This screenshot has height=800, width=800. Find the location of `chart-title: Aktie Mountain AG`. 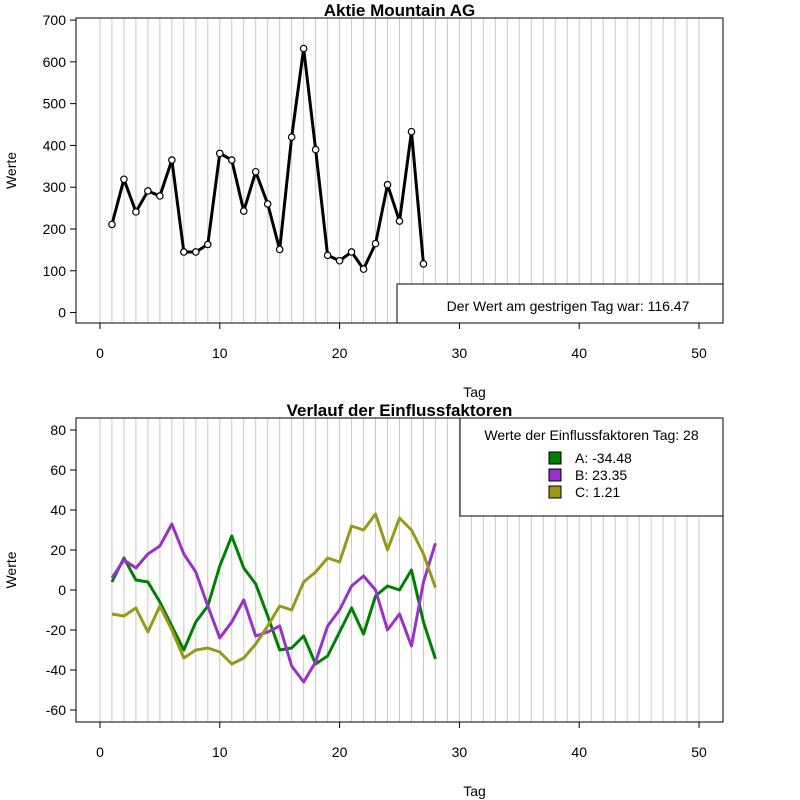

chart-title: Aktie Mountain AG is located at coordinates (399, 10).